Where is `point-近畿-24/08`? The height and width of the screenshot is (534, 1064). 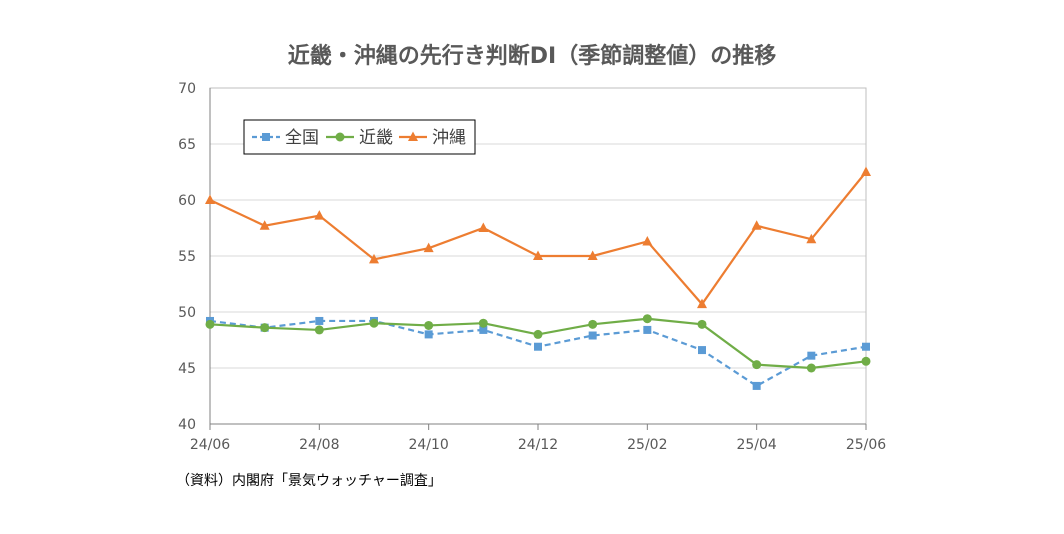 point-近畿-24/08 is located at coordinates (319, 330).